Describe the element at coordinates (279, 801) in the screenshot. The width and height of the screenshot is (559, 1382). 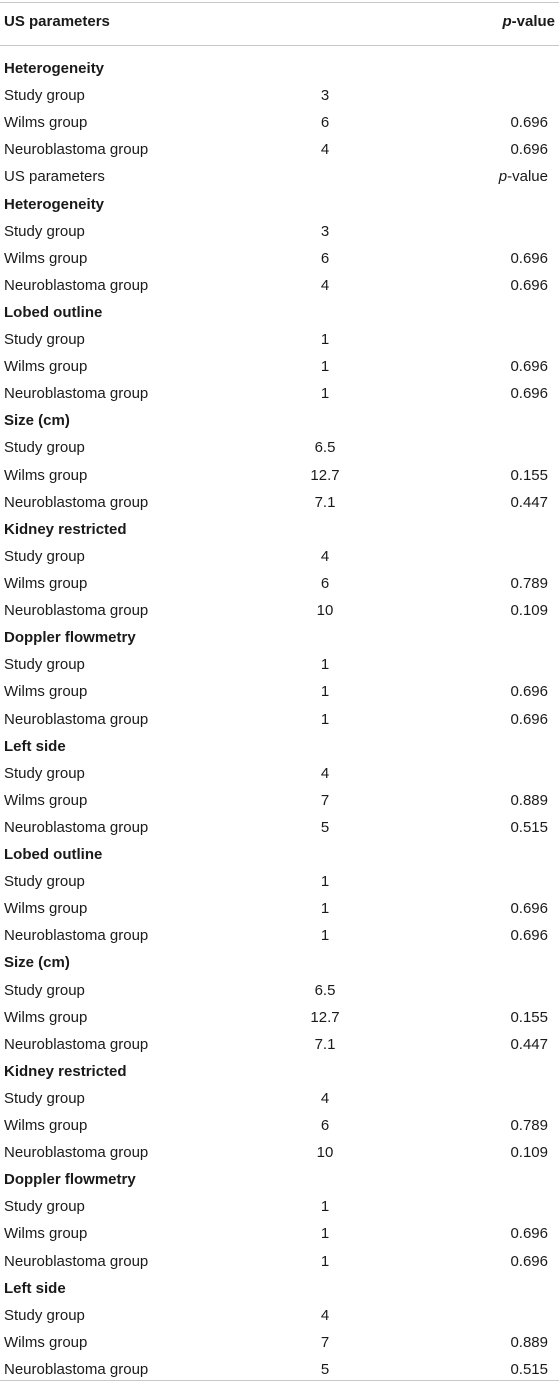
I see `table-row: Wilms group 7 0.889` at that location.